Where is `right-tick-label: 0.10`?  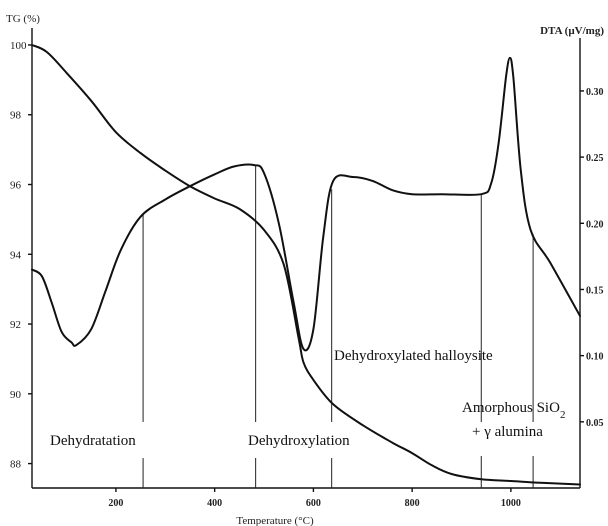 right-tick-label: 0.10 is located at coordinates (595, 357).